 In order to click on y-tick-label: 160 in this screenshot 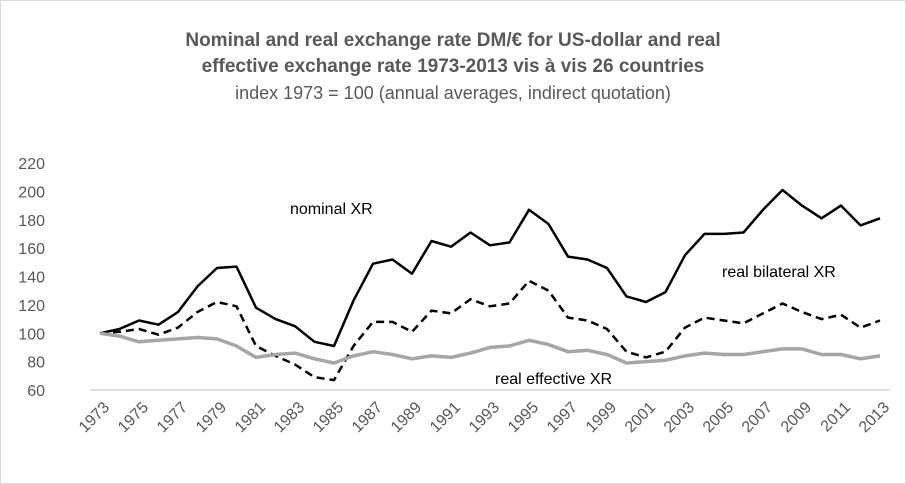, I will do `click(31, 249)`.